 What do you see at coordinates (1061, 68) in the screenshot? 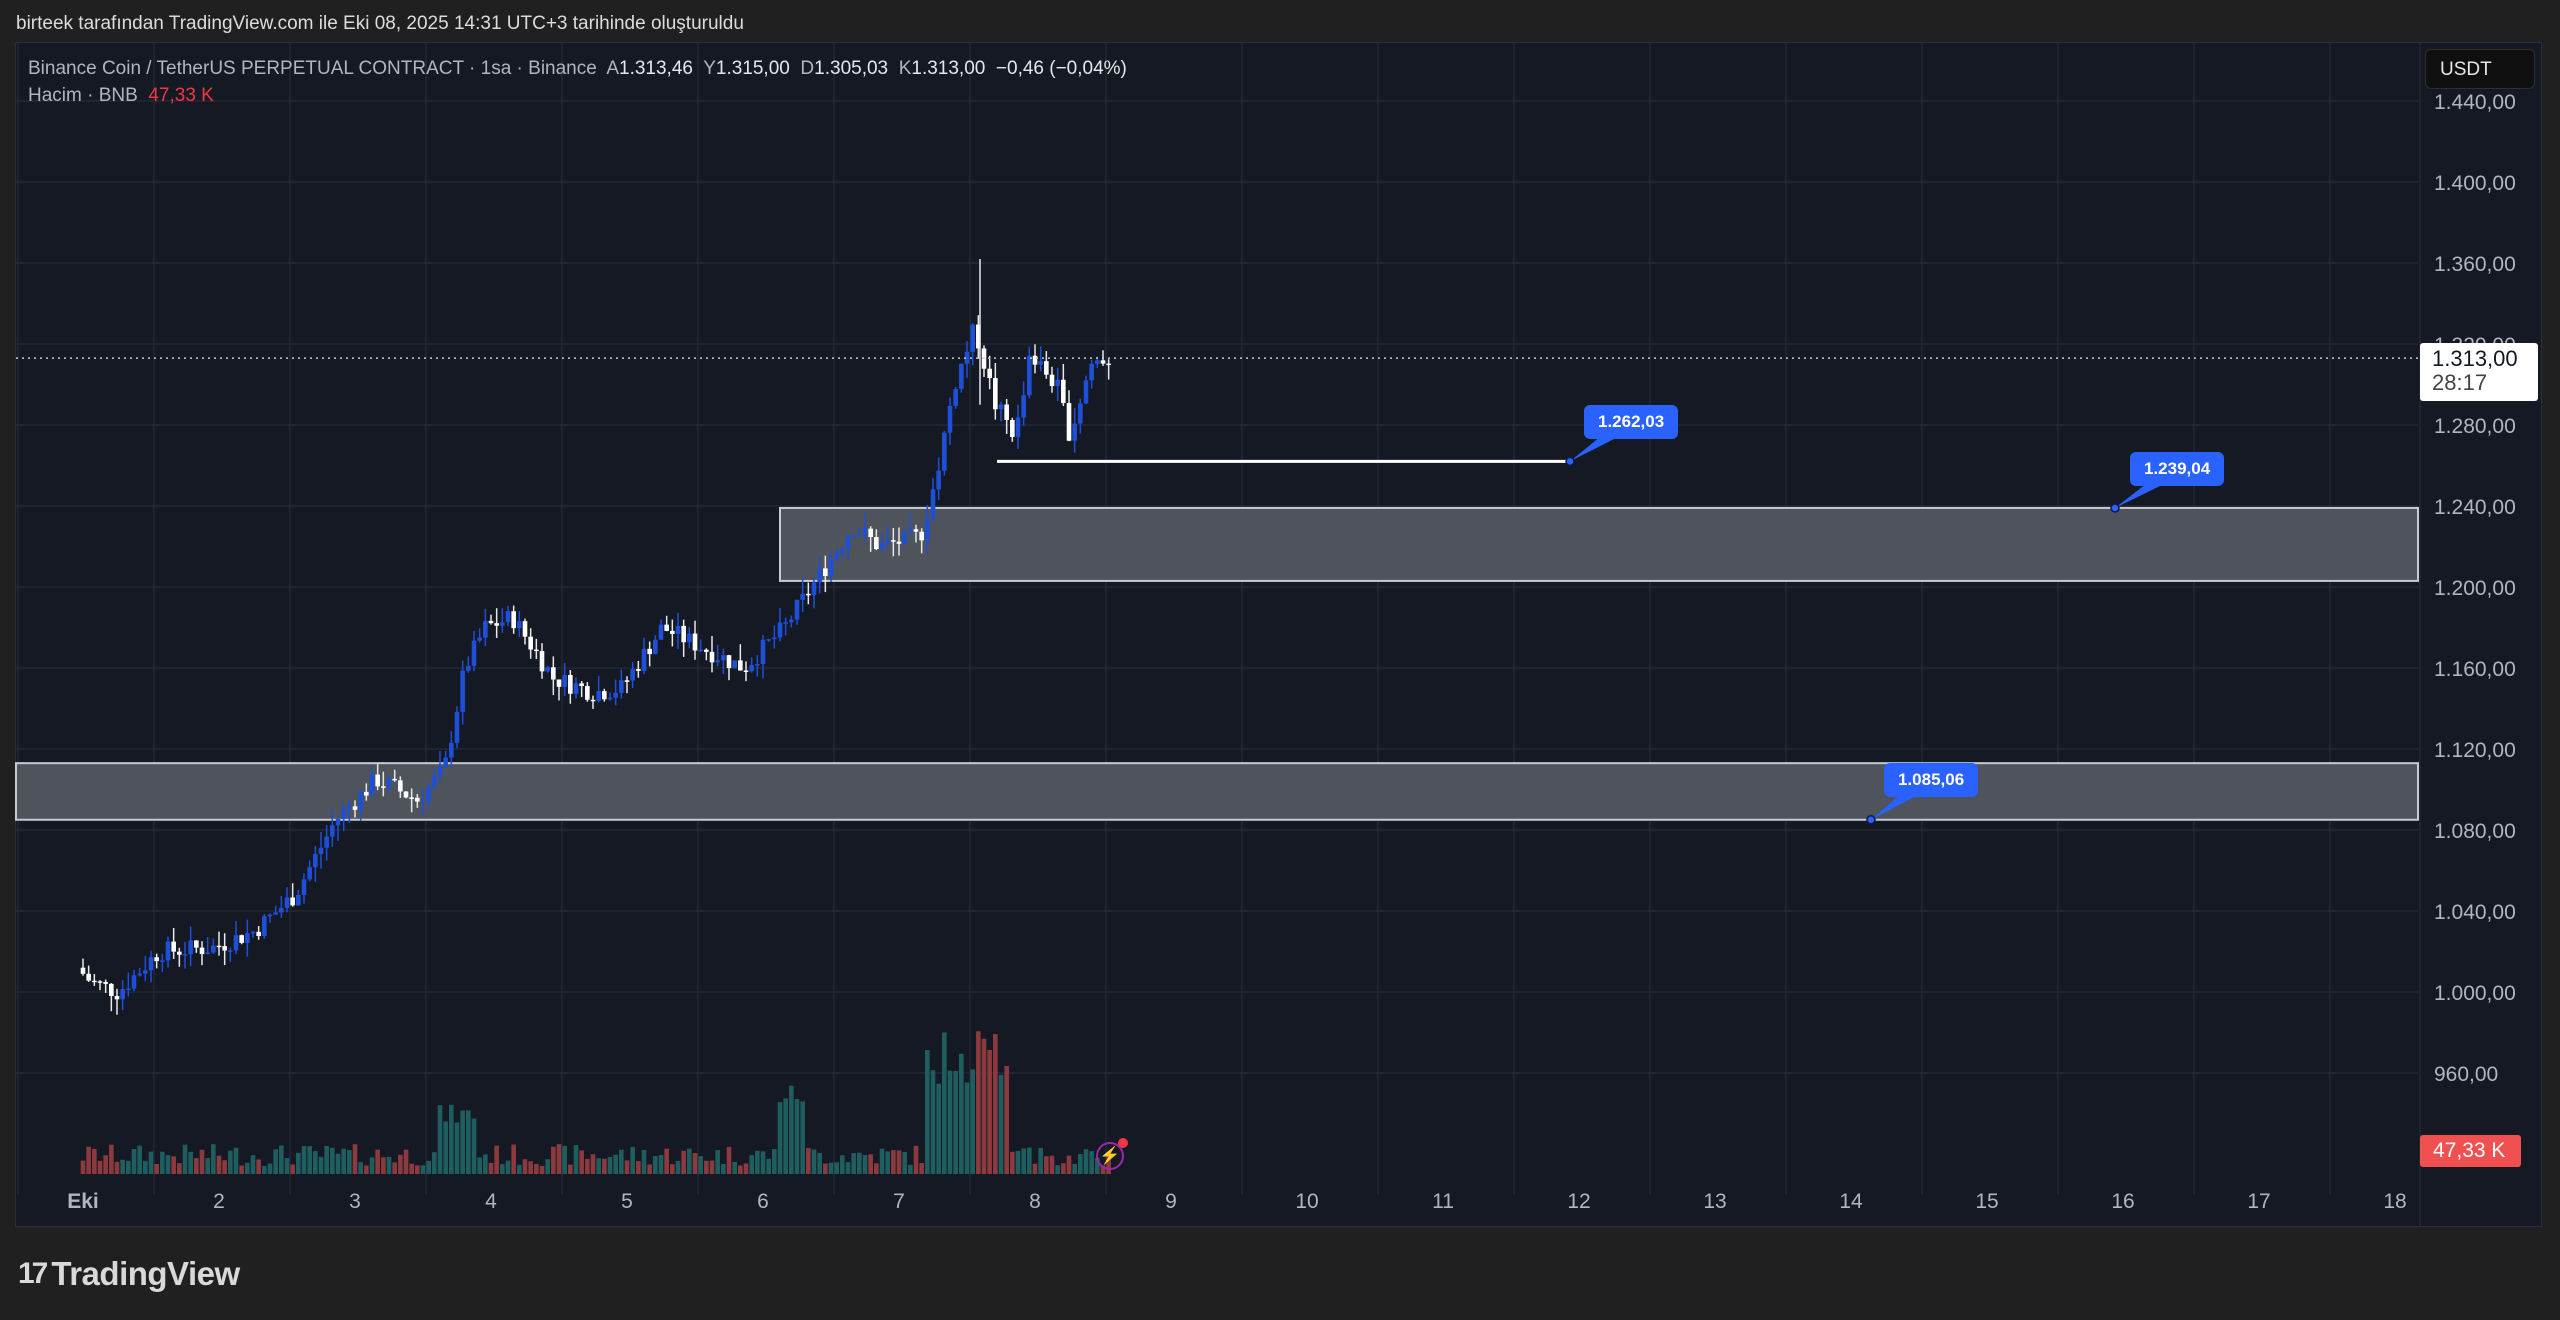
I see `change-value: −0,46 (−0,04%)` at bounding box center [1061, 68].